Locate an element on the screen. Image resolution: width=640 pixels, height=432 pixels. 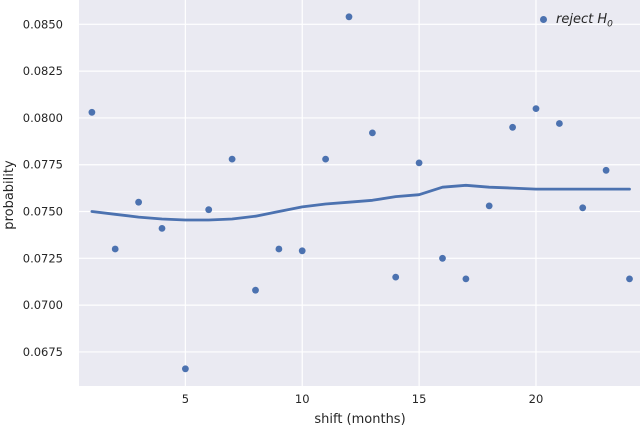
trend-line is located at coordinates (360, 202).